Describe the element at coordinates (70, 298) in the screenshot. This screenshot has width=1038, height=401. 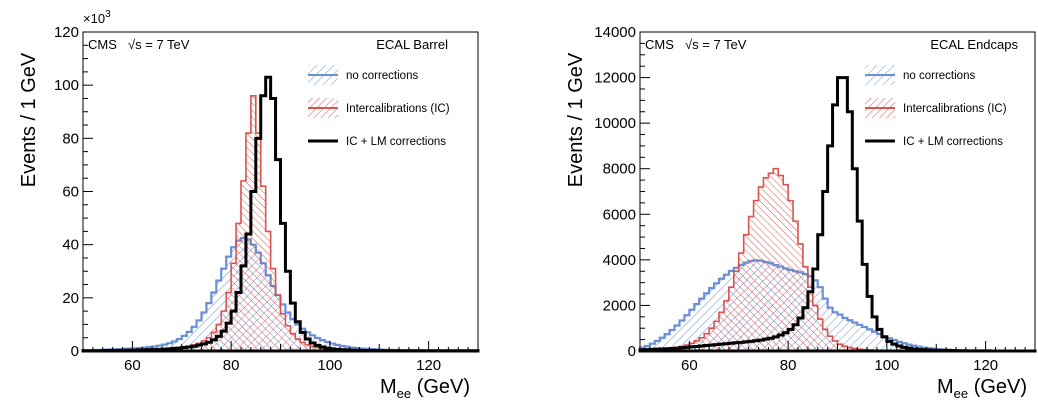
I see `left-y-tick-label: 20` at that location.